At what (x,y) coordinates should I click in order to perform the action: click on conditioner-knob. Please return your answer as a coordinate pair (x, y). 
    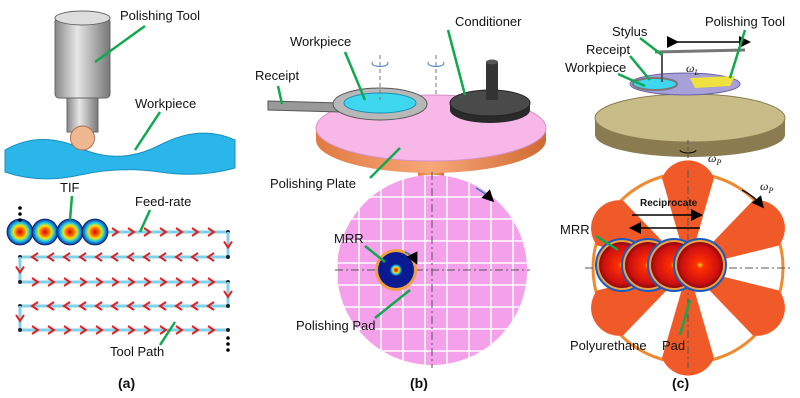
    Looking at the image, I should click on (492, 81).